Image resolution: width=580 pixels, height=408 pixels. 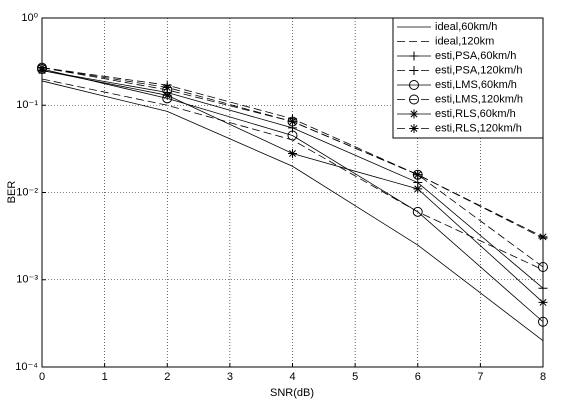 I want to click on legend-label: ideal,120km, so click(x=464, y=41).